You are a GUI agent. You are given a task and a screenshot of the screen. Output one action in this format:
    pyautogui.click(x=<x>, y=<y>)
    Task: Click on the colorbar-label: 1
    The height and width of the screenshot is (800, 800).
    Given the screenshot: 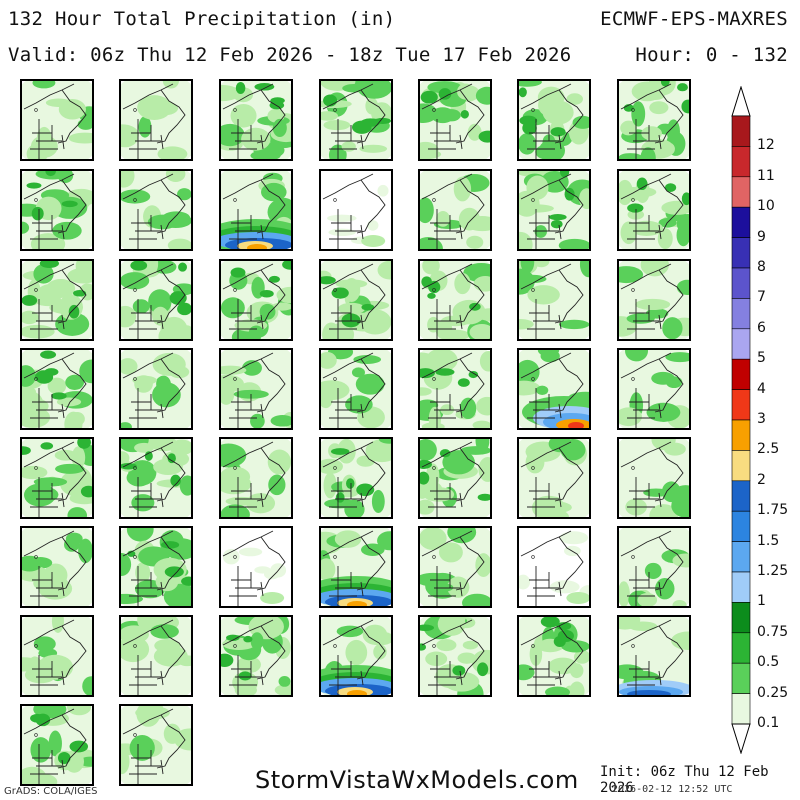 What is the action you would take?
    pyautogui.click(x=761, y=601)
    